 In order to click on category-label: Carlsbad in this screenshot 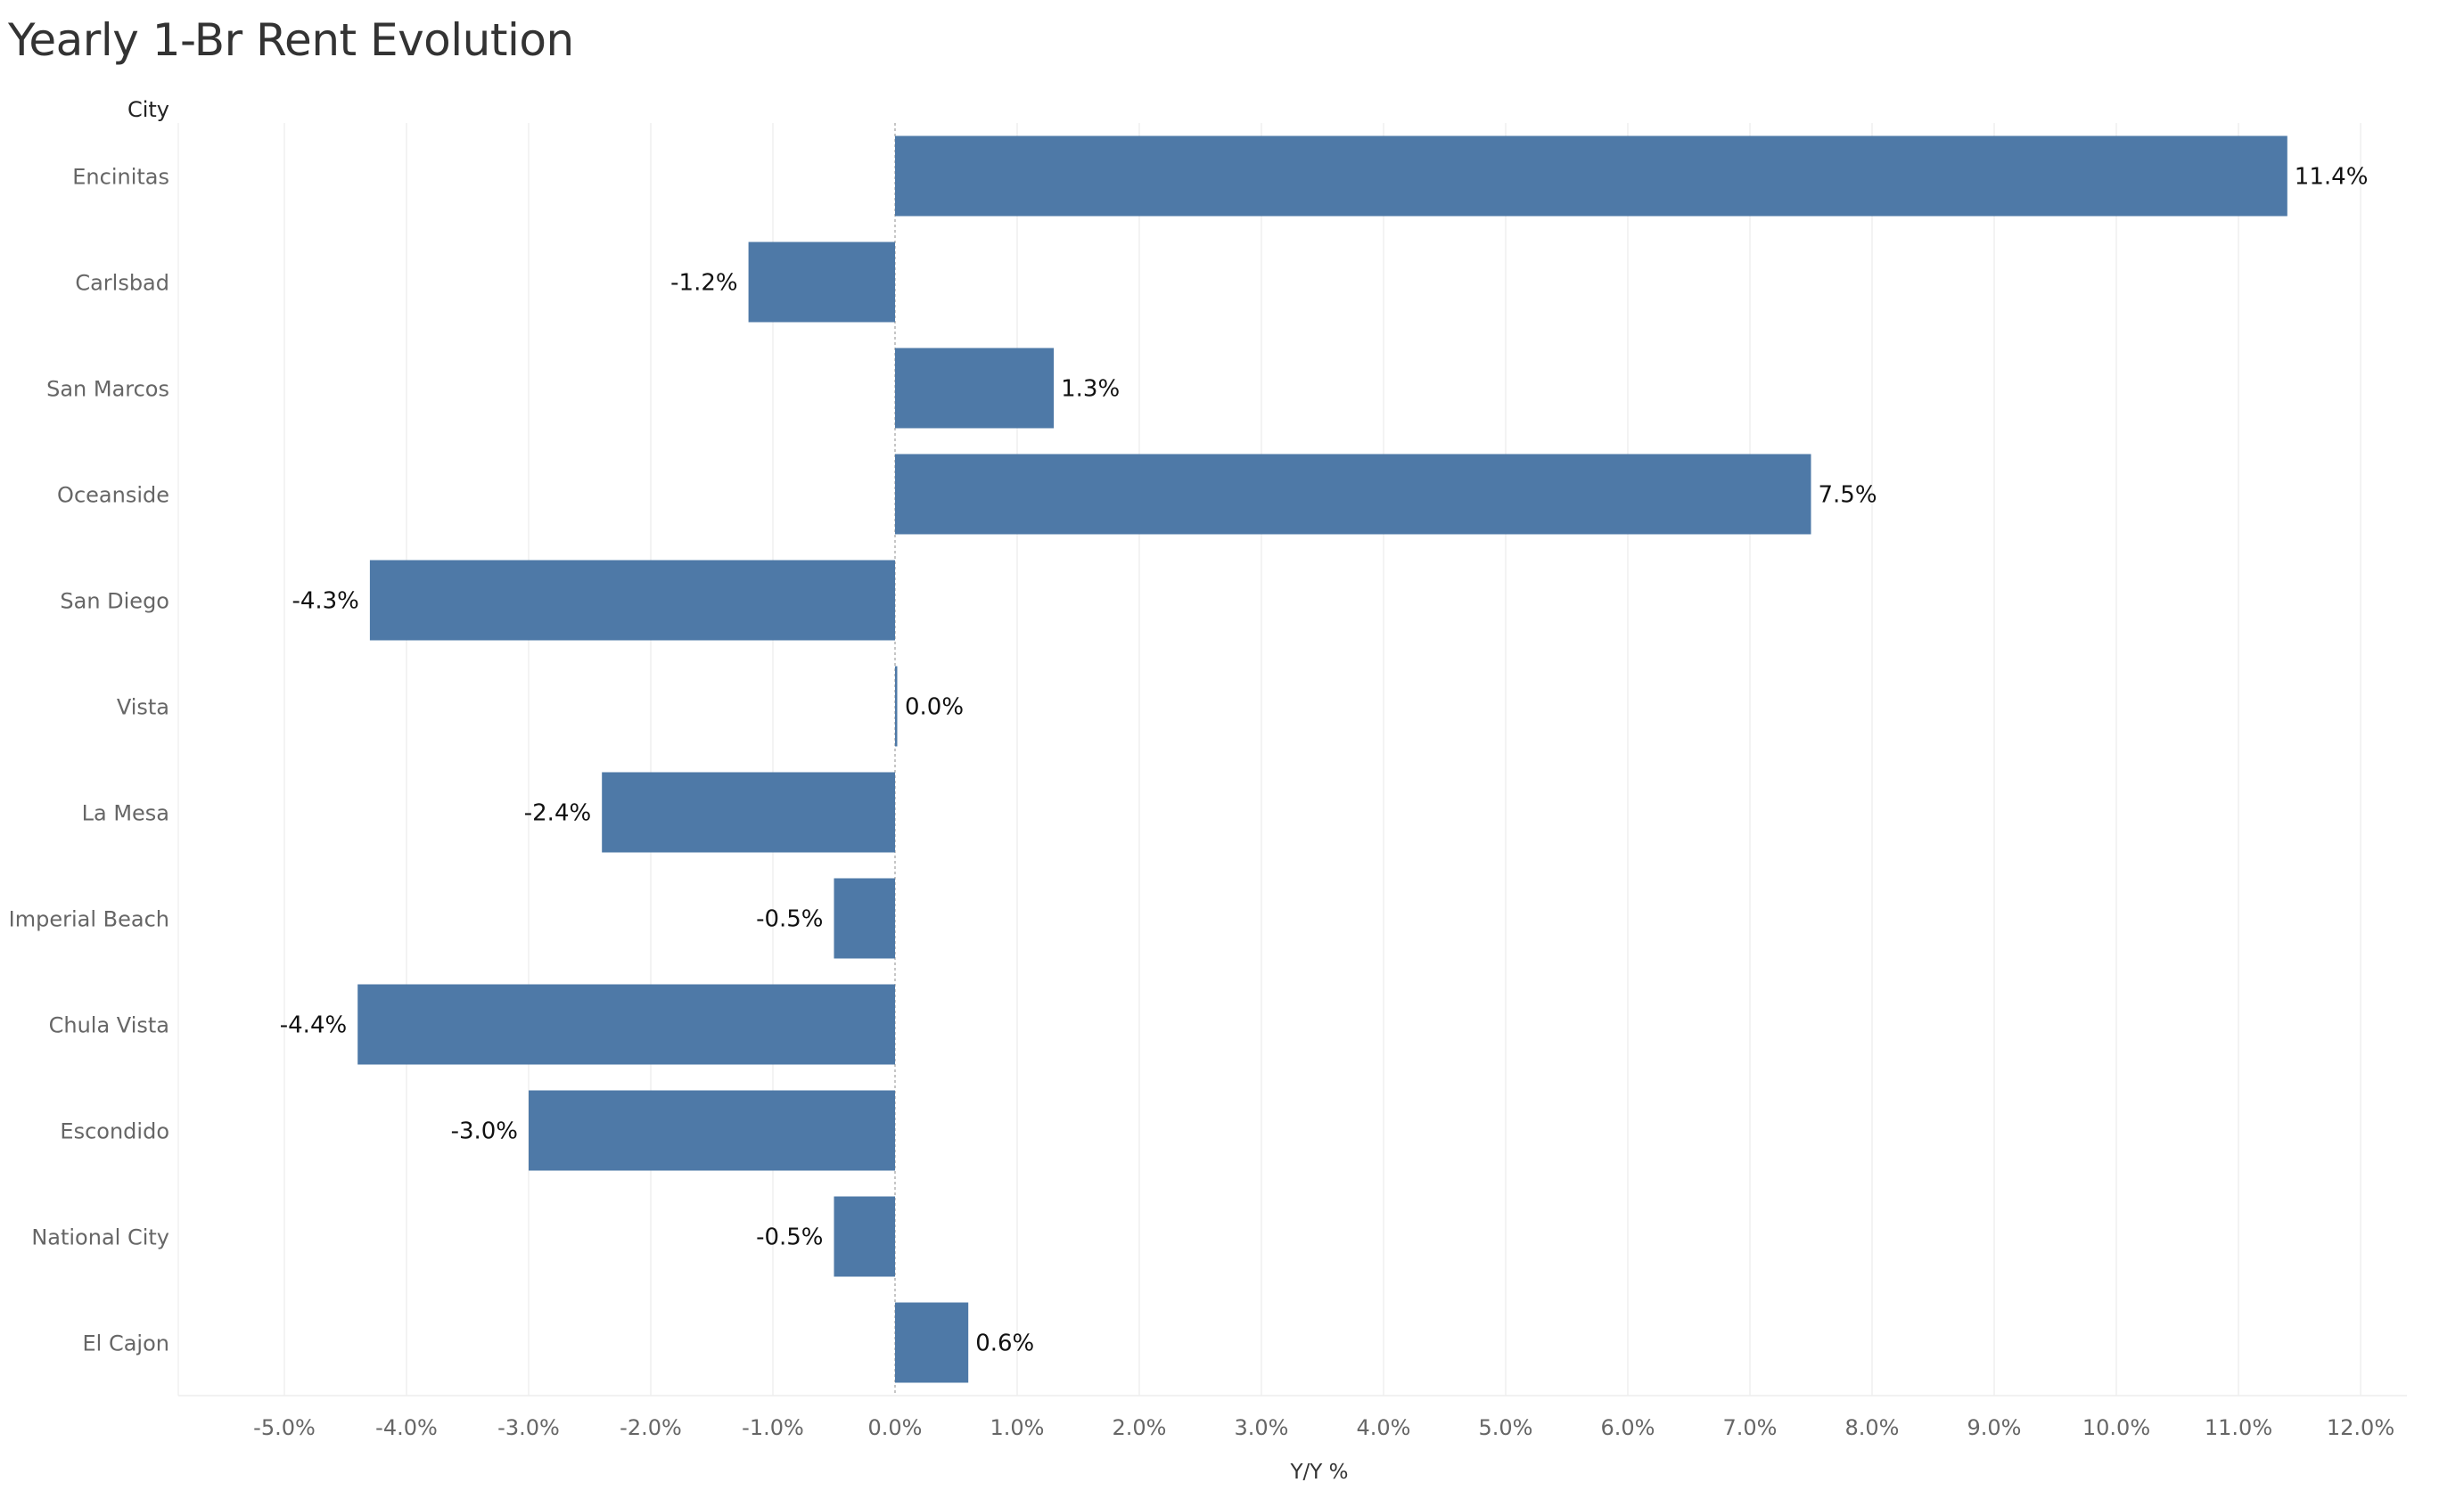, I will do `click(122, 283)`.